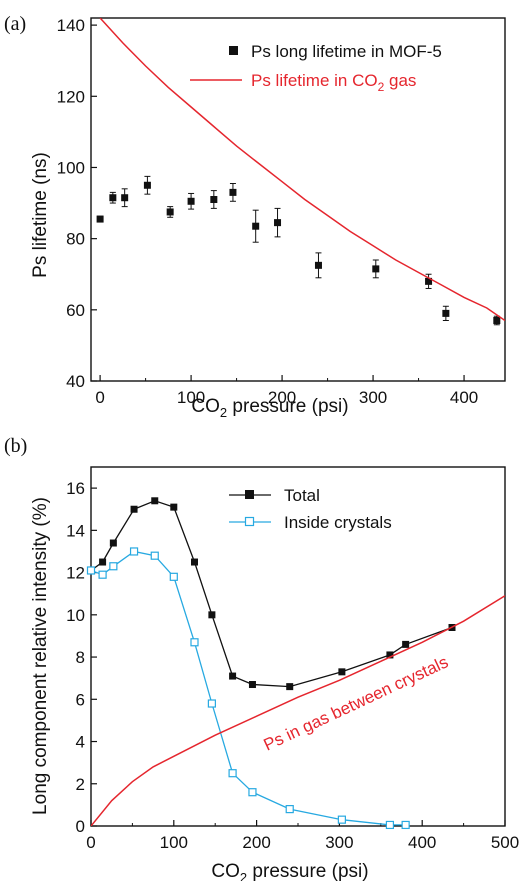  I want to click on panel-a-y-tick-label: 120, so click(71, 96).